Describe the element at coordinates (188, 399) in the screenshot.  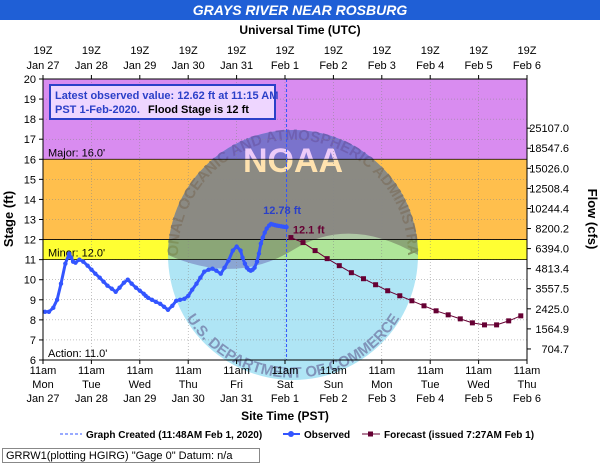
I see `bottom-tick-date: Jan 30` at that location.